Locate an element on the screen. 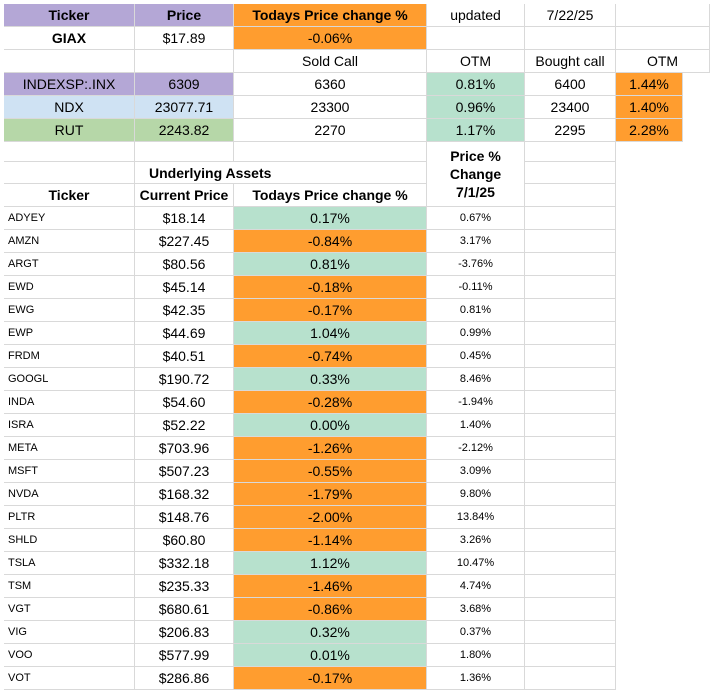 The height and width of the screenshot is (692, 710). sold-call-header-cell: Sold Call is located at coordinates (330, 61).